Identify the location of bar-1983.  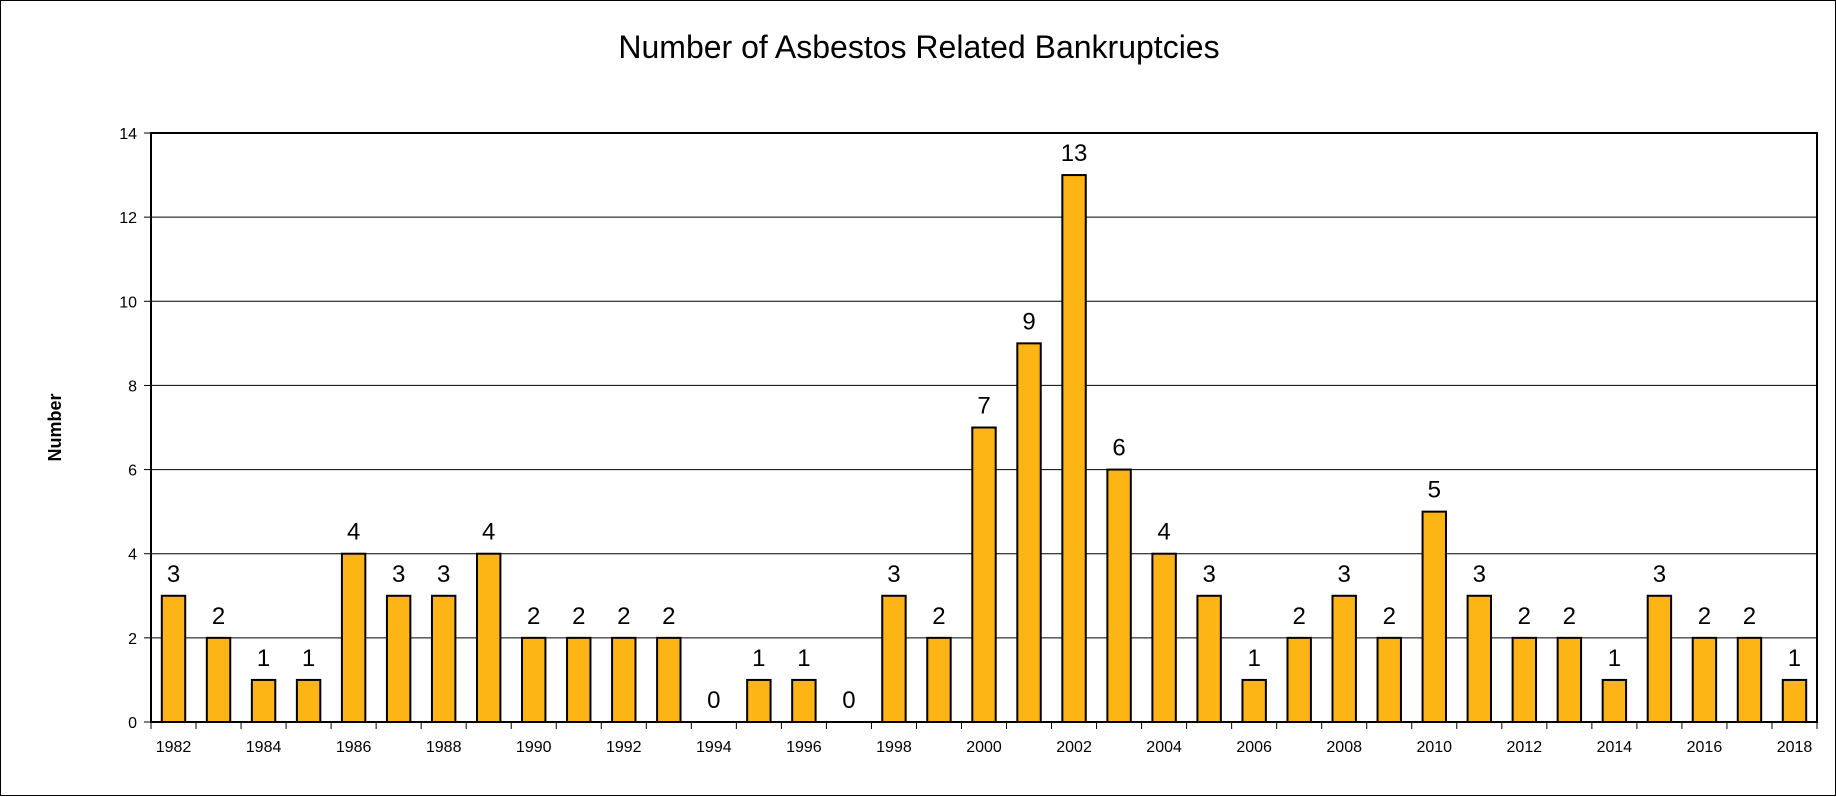
(218, 679).